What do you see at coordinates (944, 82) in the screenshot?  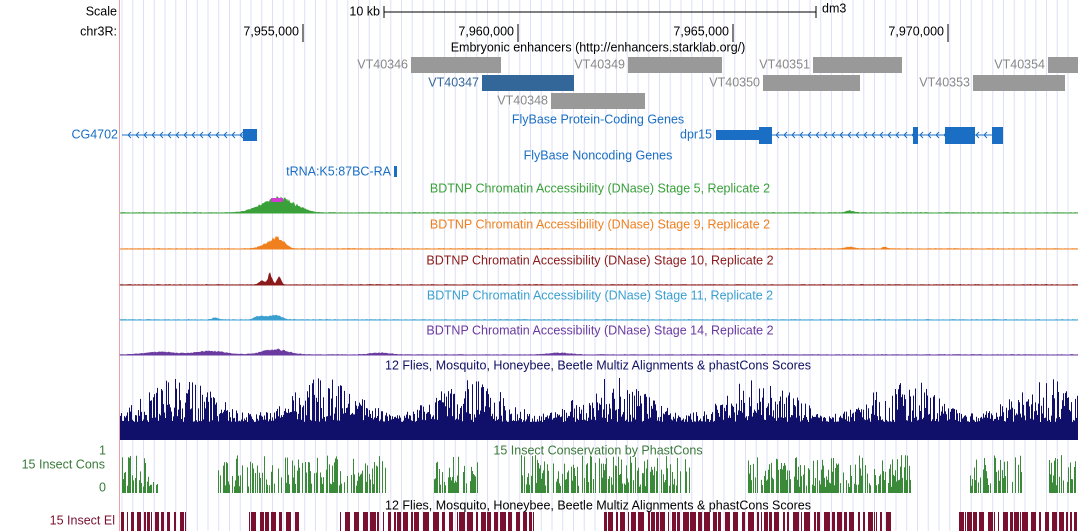 I see `enhancer-label: VT40353` at bounding box center [944, 82].